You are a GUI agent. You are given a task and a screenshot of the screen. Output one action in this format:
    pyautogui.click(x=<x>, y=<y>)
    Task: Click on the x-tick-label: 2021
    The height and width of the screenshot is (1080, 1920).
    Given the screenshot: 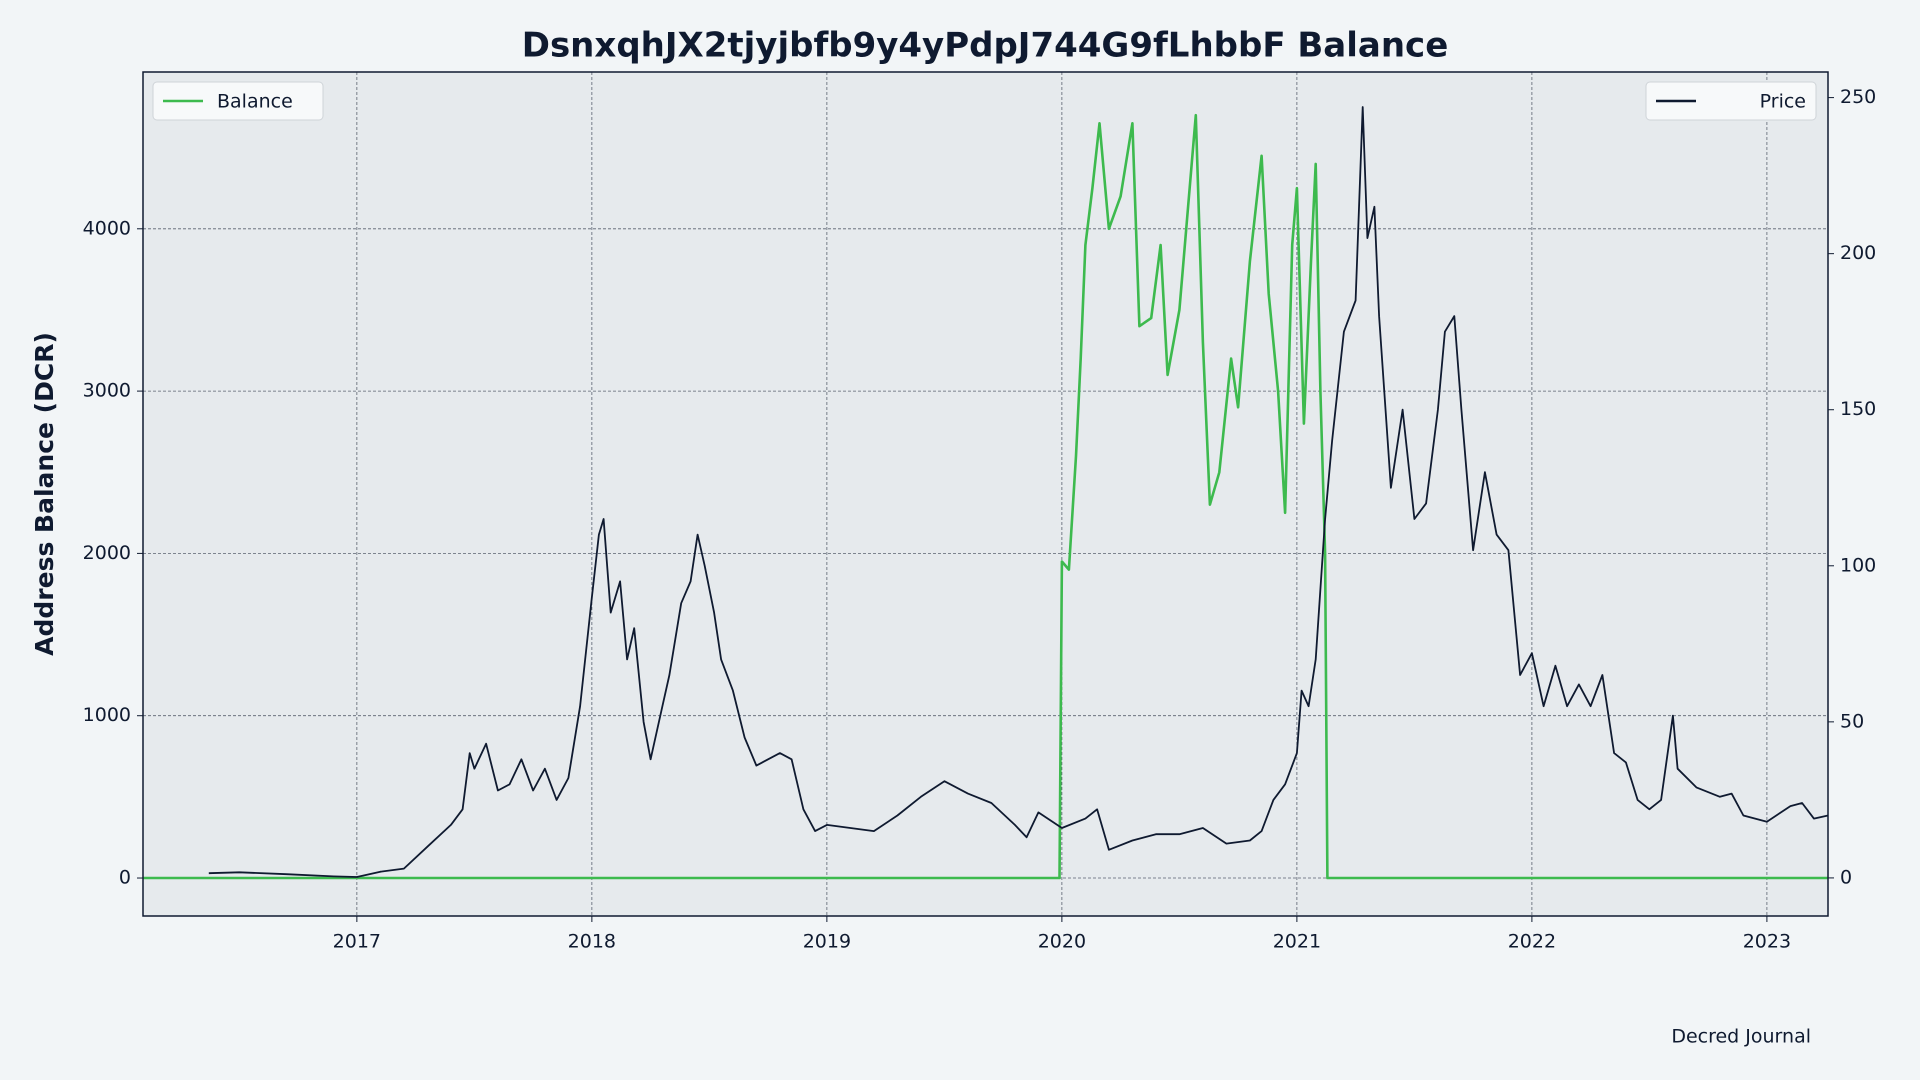 What is the action you would take?
    pyautogui.click(x=1297, y=942)
    